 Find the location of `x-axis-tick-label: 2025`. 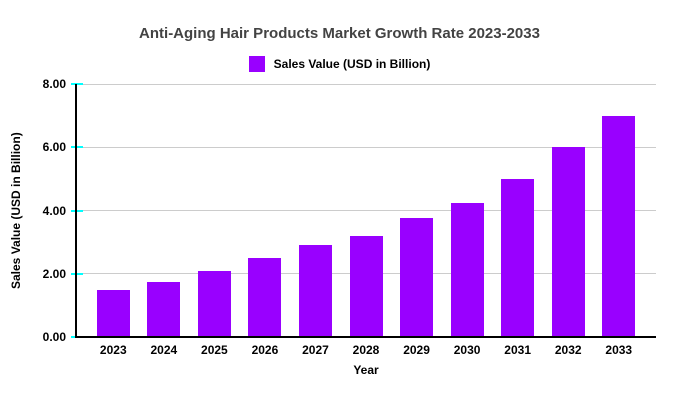

x-axis-tick-label: 2025 is located at coordinates (214, 350).